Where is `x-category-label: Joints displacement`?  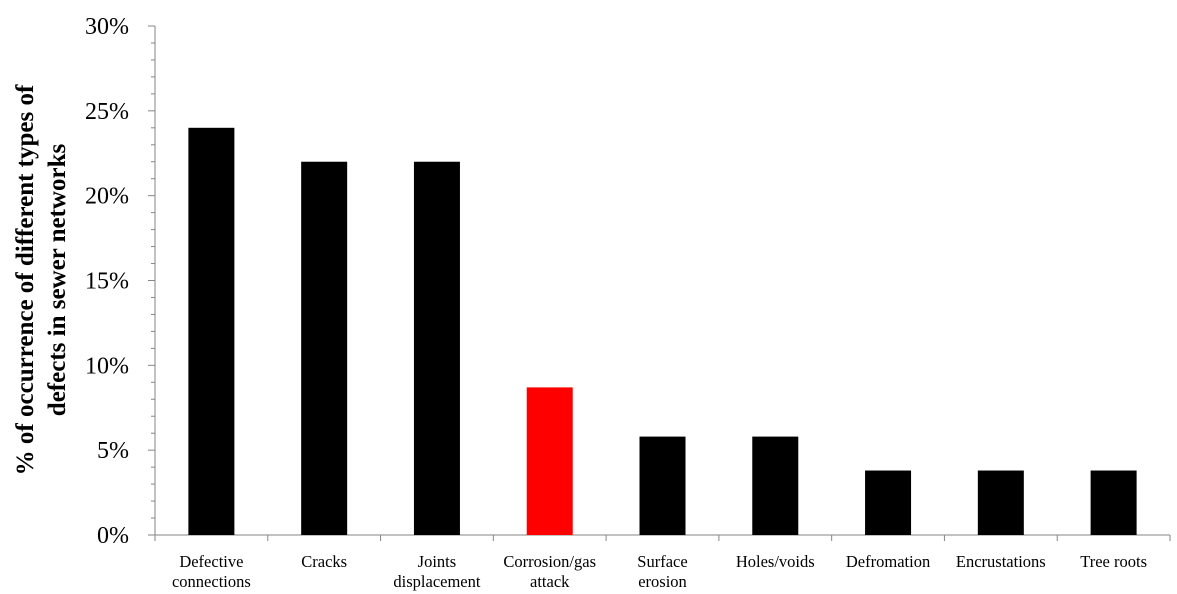 x-category-label: Joints displacement is located at coordinates (436, 571).